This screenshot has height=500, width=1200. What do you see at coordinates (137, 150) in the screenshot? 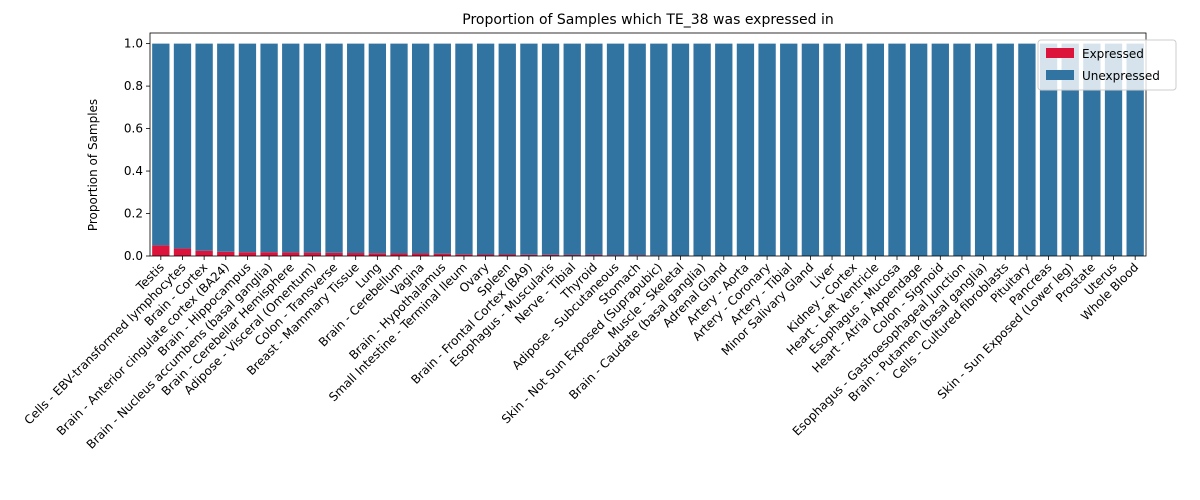
I see `y-axis: 0.0 0.2 0.4 0.6 0.8 1.0` at bounding box center [137, 150].